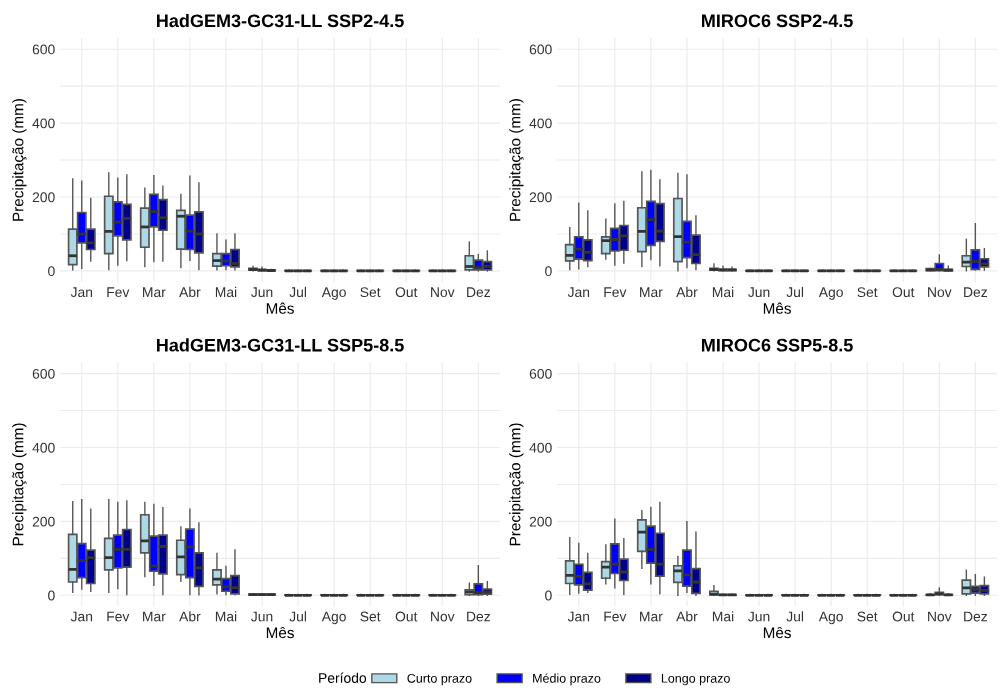 The width and height of the screenshot is (1002, 693). What do you see at coordinates (439, 679) in the screenshot?
I see `legend-label: Curto prazo` at bounding box center [439, 679].